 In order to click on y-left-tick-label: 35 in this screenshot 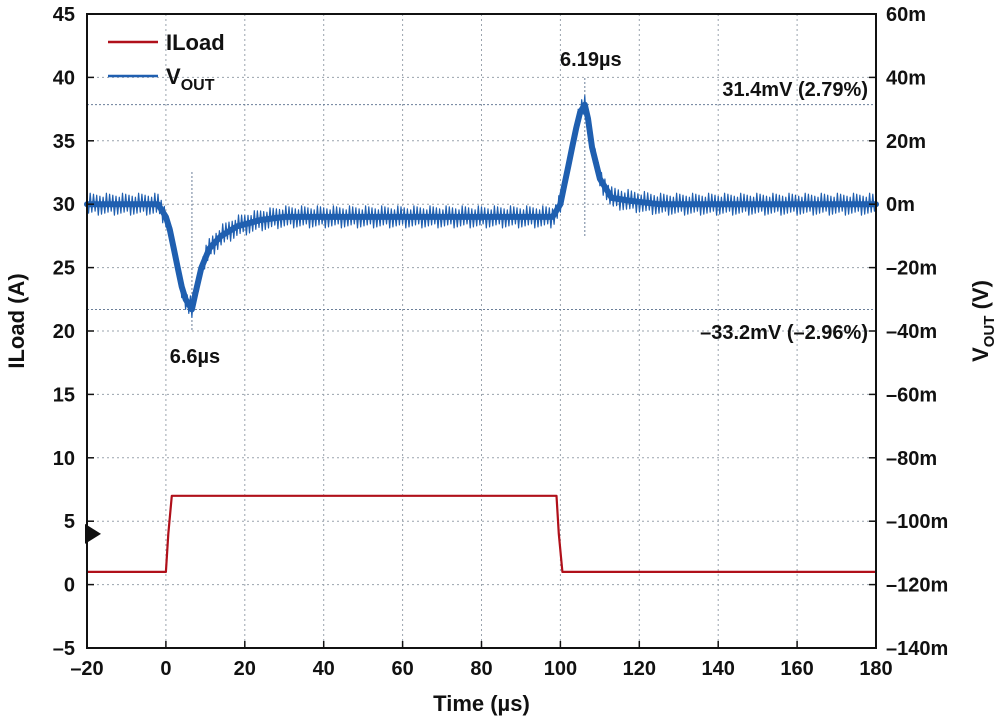, I will do `click(64, 142)`.